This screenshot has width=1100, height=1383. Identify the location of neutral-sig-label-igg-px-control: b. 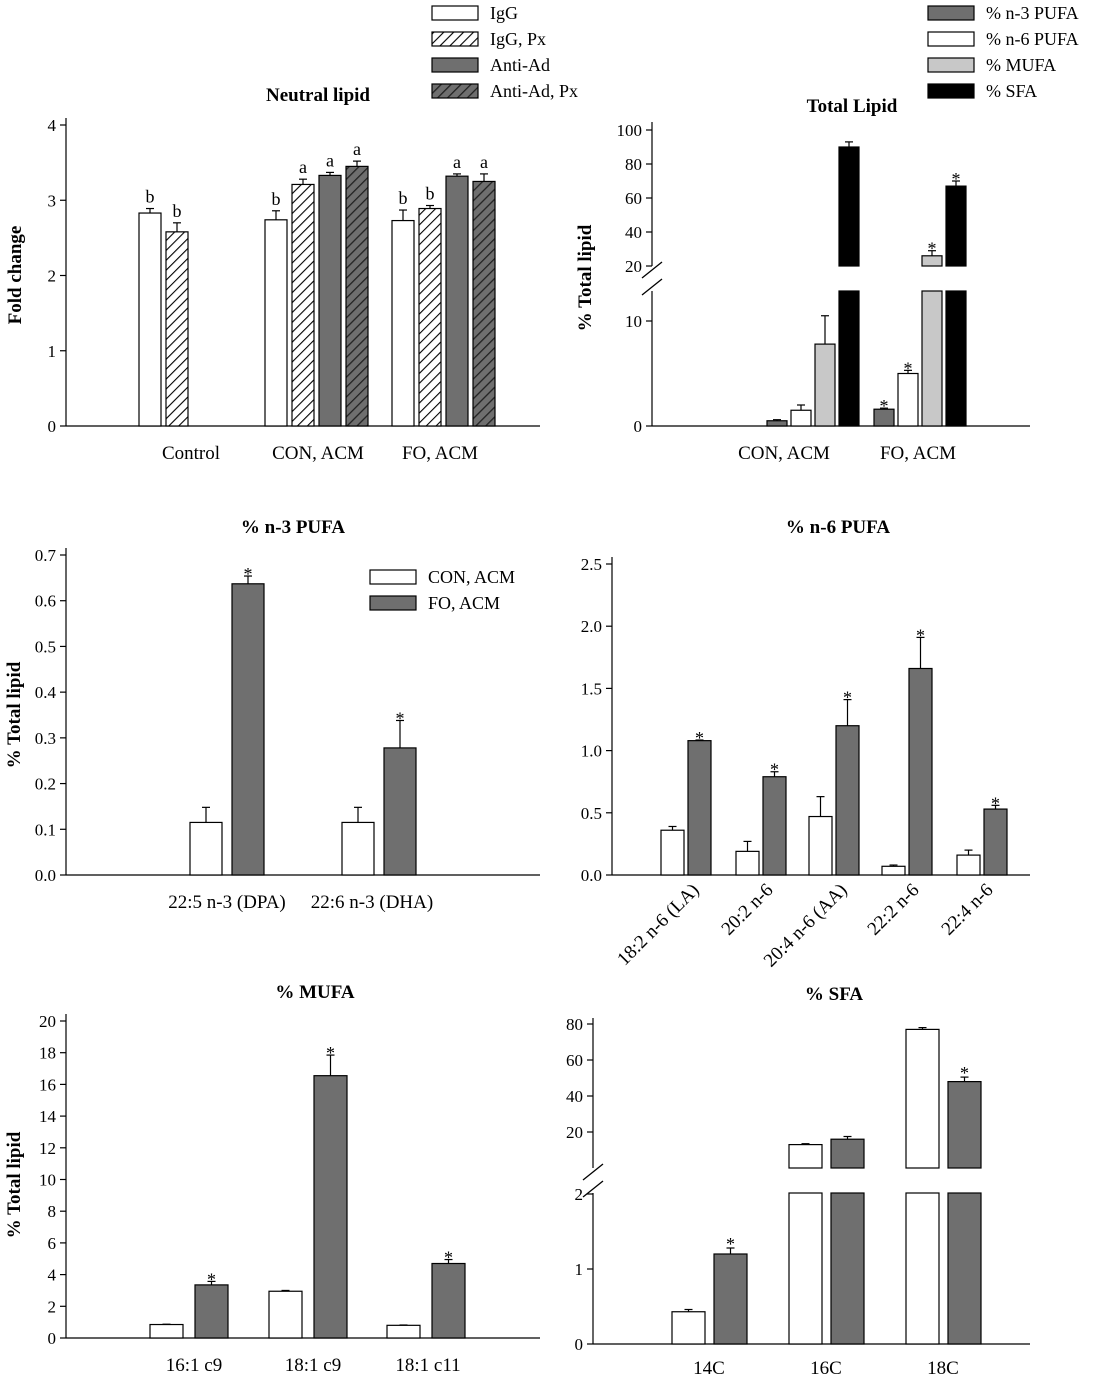
(177, 211).